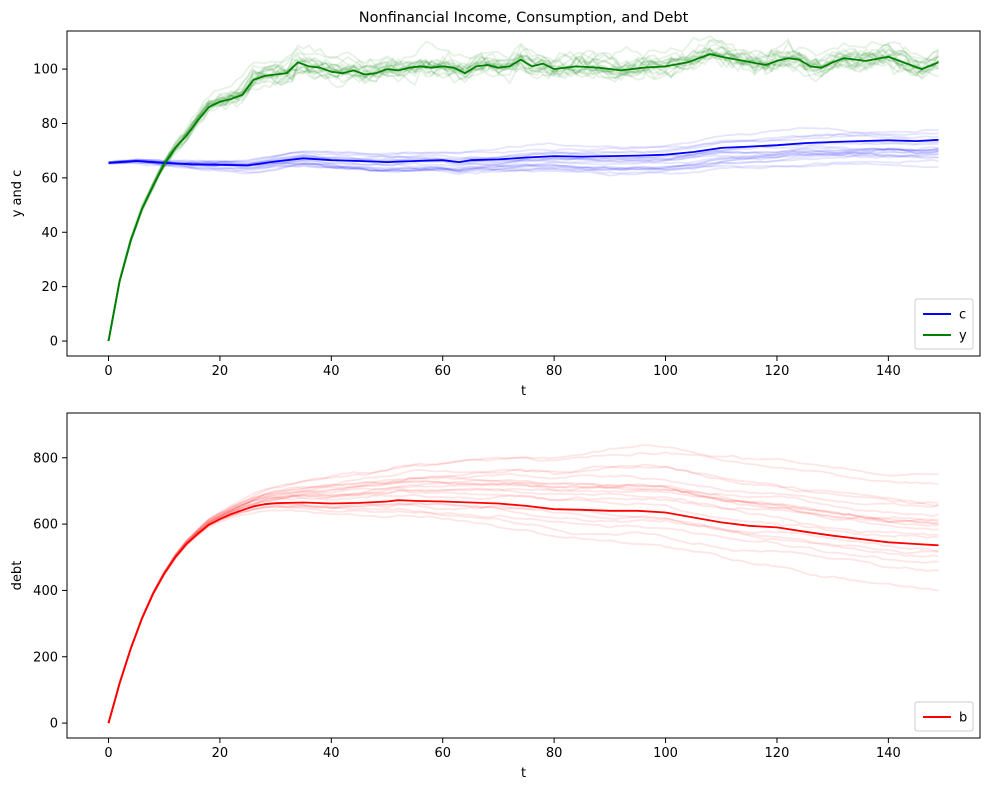 The height and width of the screenshot is (790, 989). Describe the element at coordinates (45, 525) in the screenshot. I see `y-tick-label: 600` at that location.